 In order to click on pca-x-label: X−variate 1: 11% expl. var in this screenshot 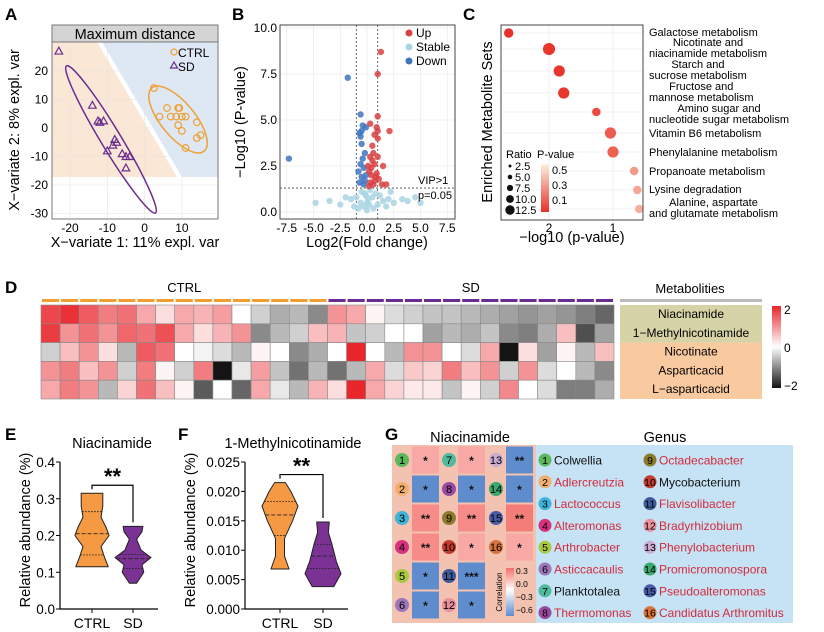, I will do `click(135, 243)`.